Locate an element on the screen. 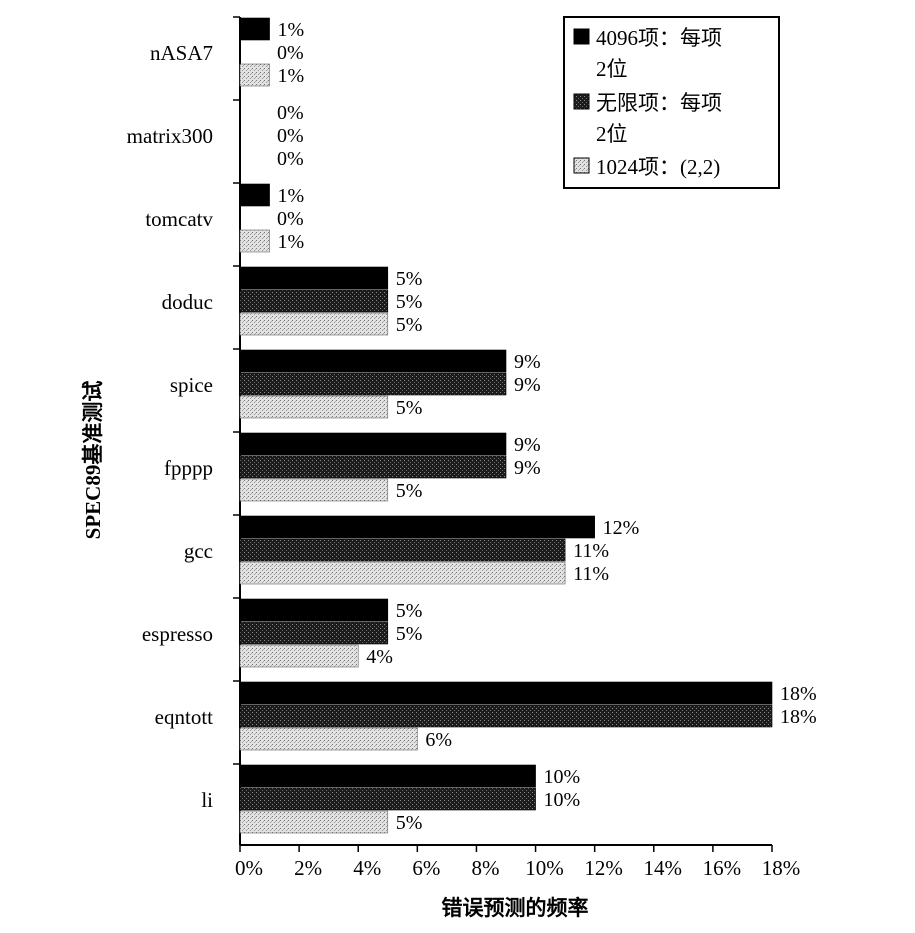 The width and height of the screenshot is (915, 933). x-tick-label: 8% is located at coordinates (485, 868).